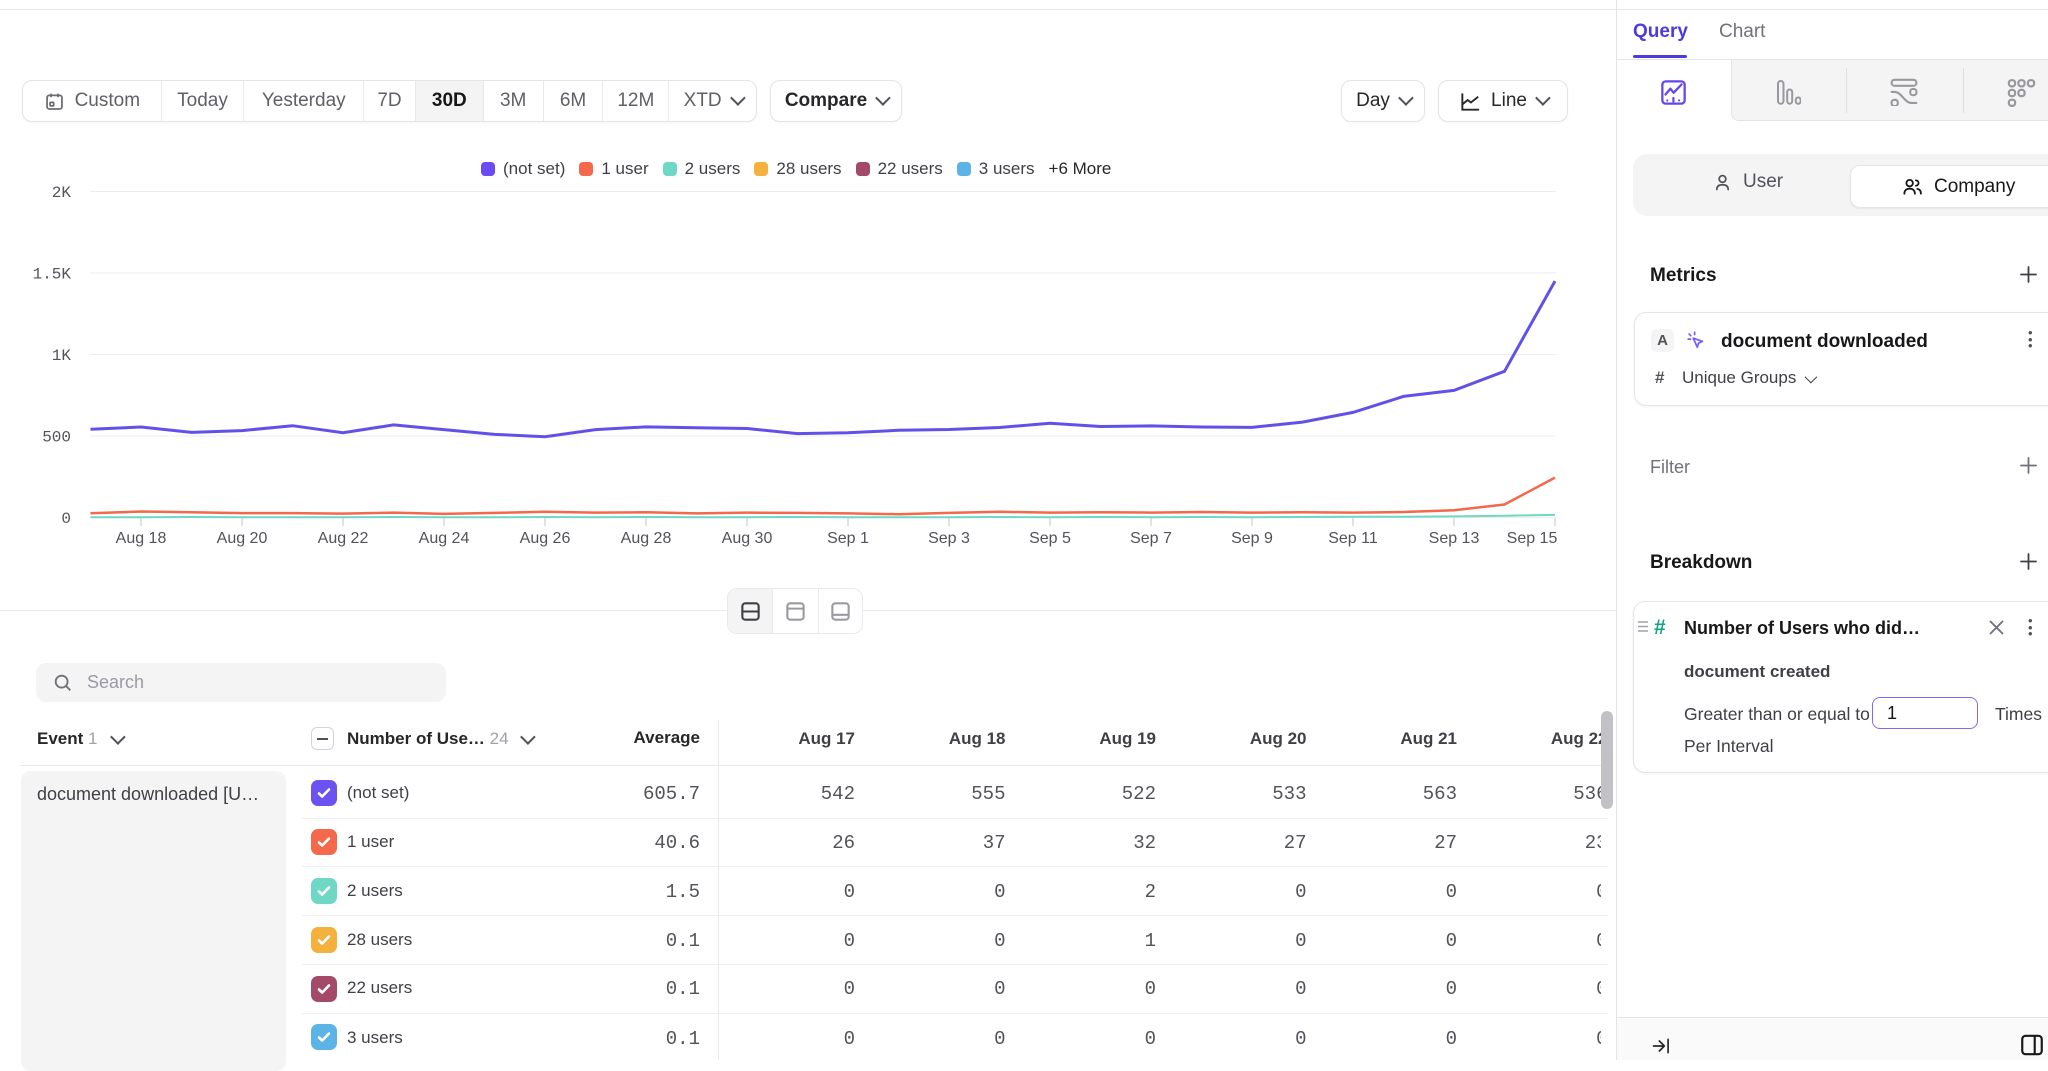 The height and width of the screenshot is (1071, 2048). I want to click on svg-text: Aug 18, so click(141, 538).